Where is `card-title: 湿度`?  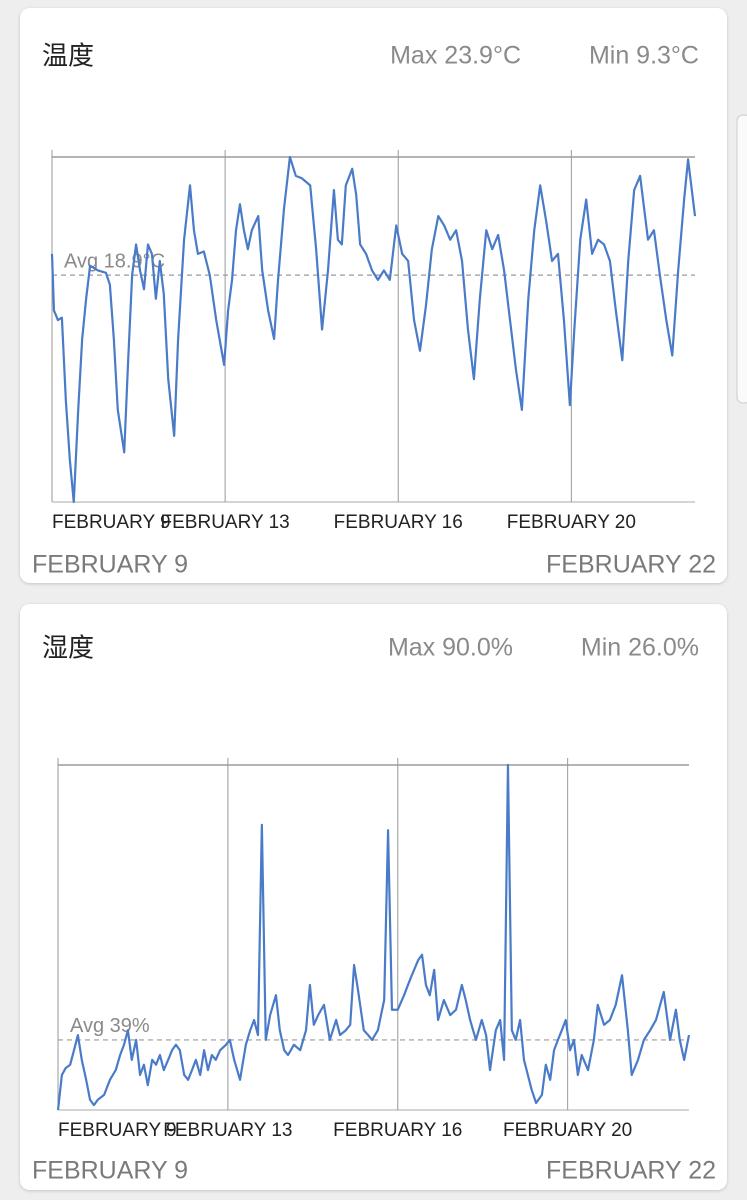 card-title: 湿度 is located at coordinates (68, 649).